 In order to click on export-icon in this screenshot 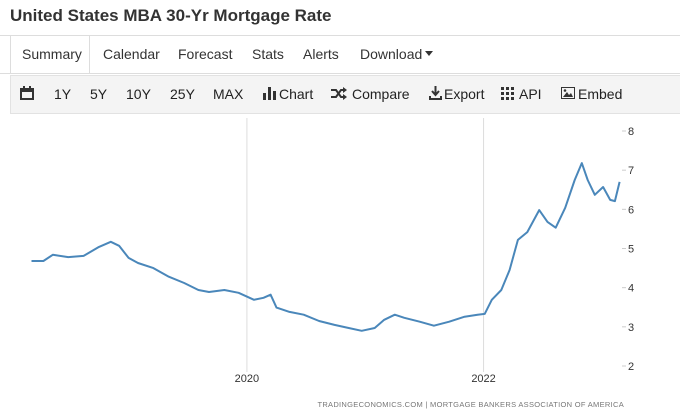, I will do `click(435, 93)`.